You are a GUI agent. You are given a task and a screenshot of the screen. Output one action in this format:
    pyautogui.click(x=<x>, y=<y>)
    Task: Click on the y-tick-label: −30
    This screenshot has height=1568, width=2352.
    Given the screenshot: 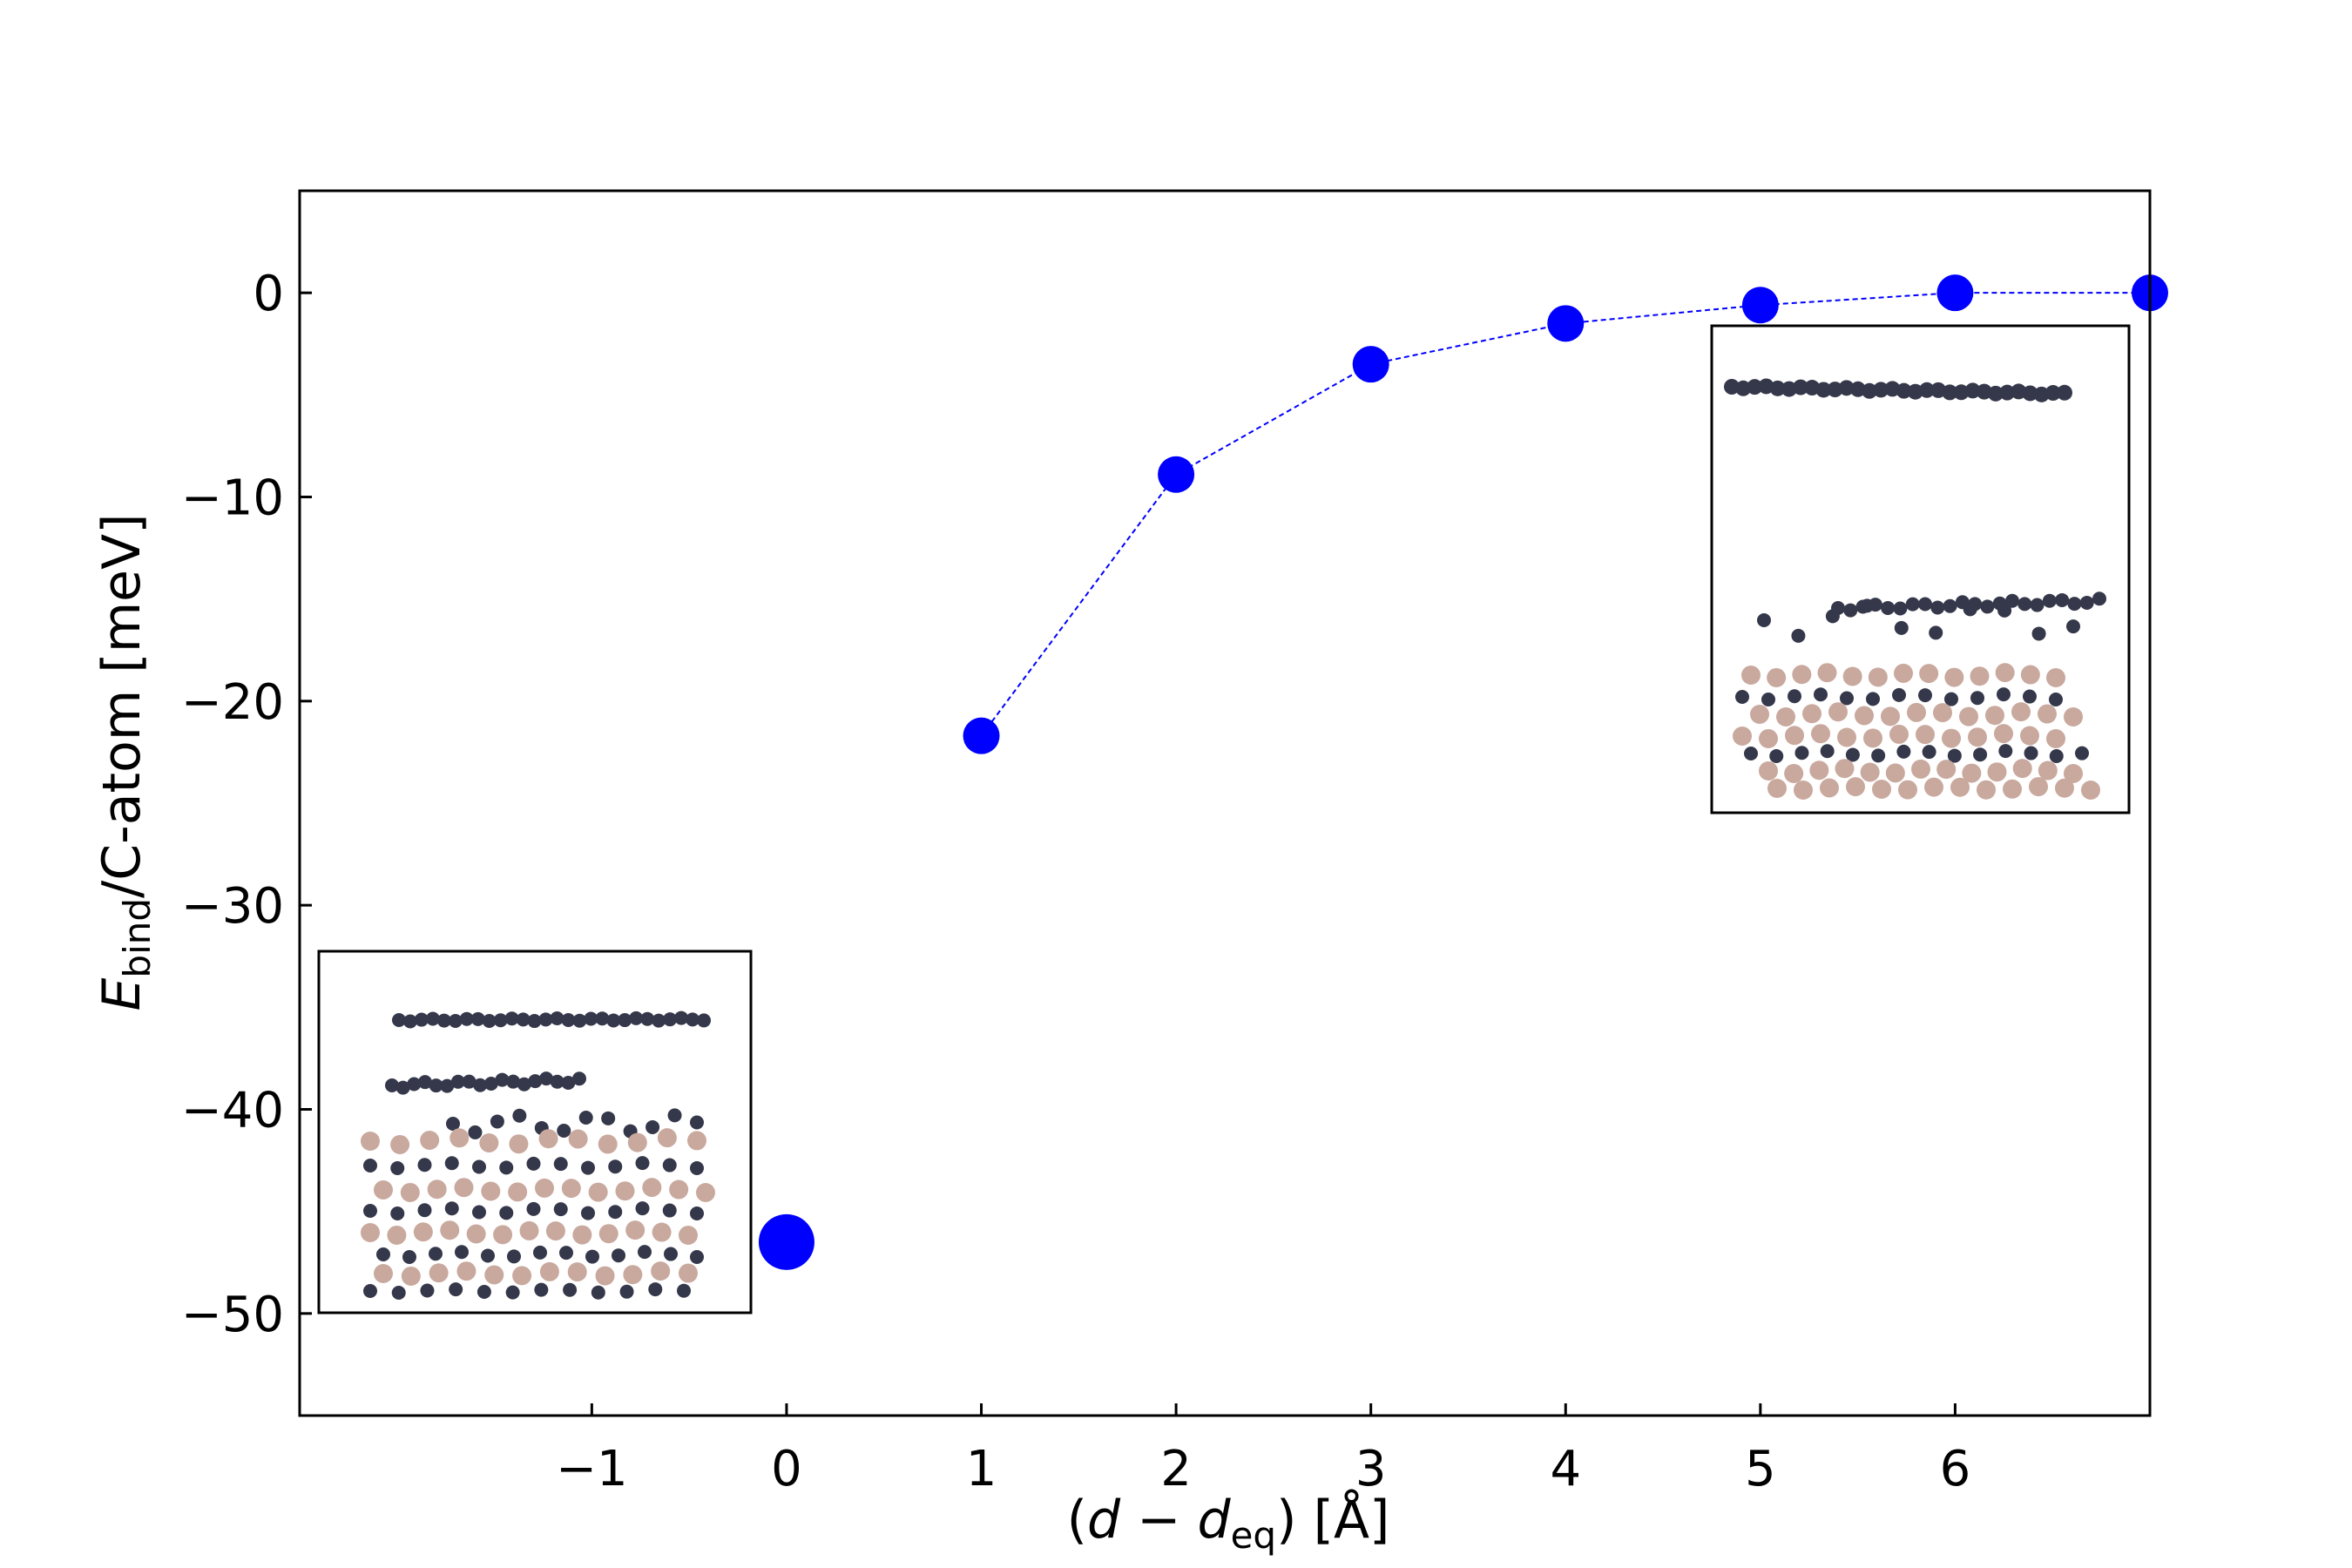 What is the action you would take?
    pyautogui.click(x=233, y=906)
    